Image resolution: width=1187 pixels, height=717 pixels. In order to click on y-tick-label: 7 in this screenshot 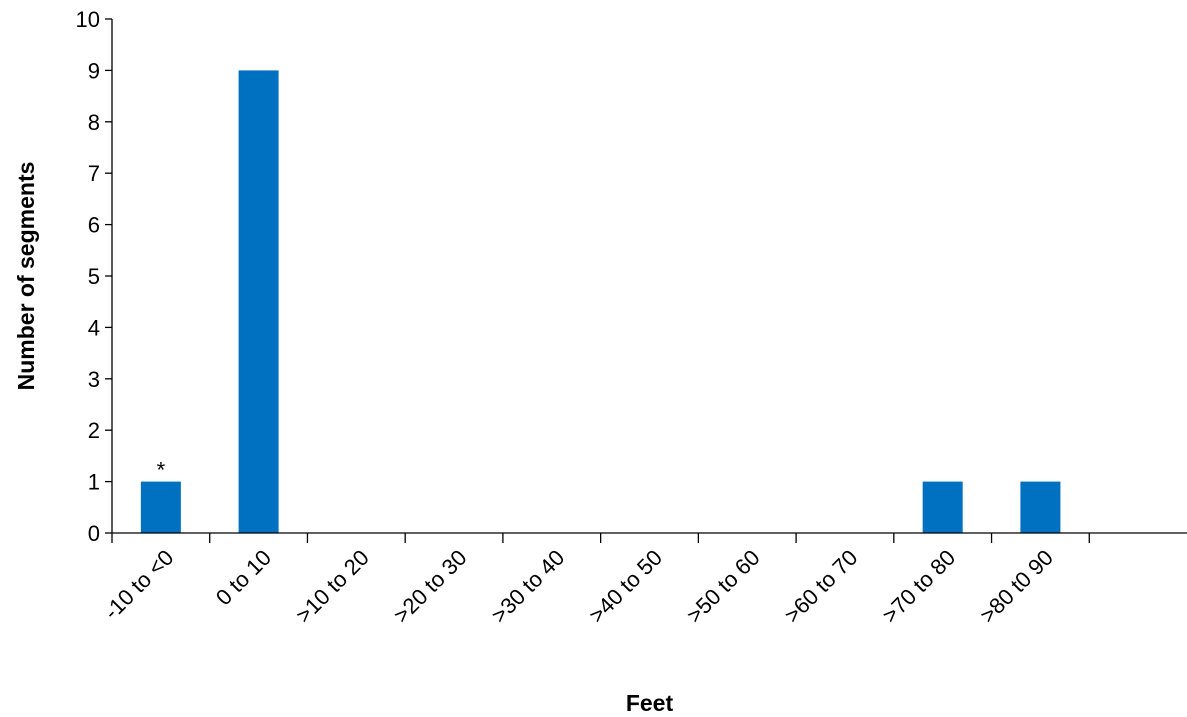, I will do `click(94, 173)`.